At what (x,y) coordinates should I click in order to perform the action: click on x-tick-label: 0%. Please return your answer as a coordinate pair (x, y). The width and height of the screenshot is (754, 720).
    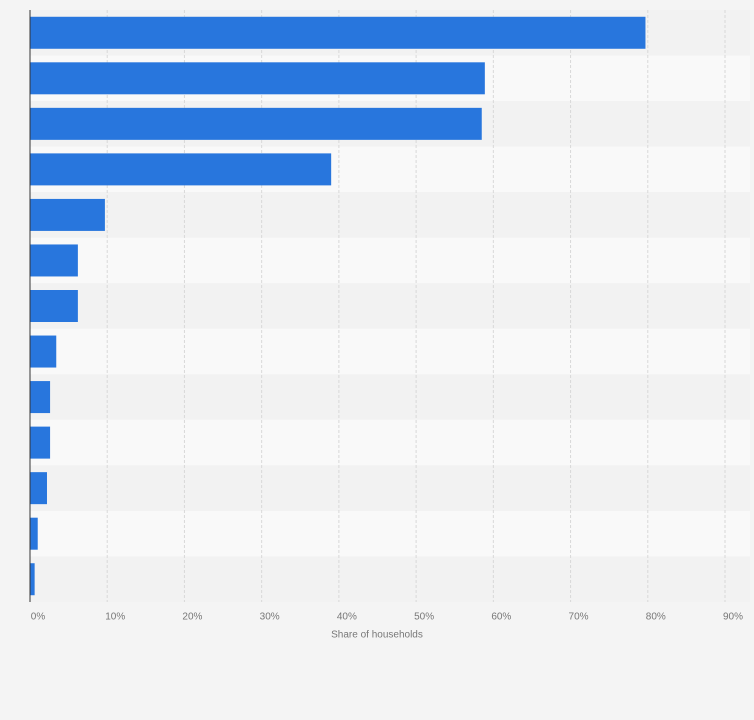
    Looking at the image, I should click on (38, 617).